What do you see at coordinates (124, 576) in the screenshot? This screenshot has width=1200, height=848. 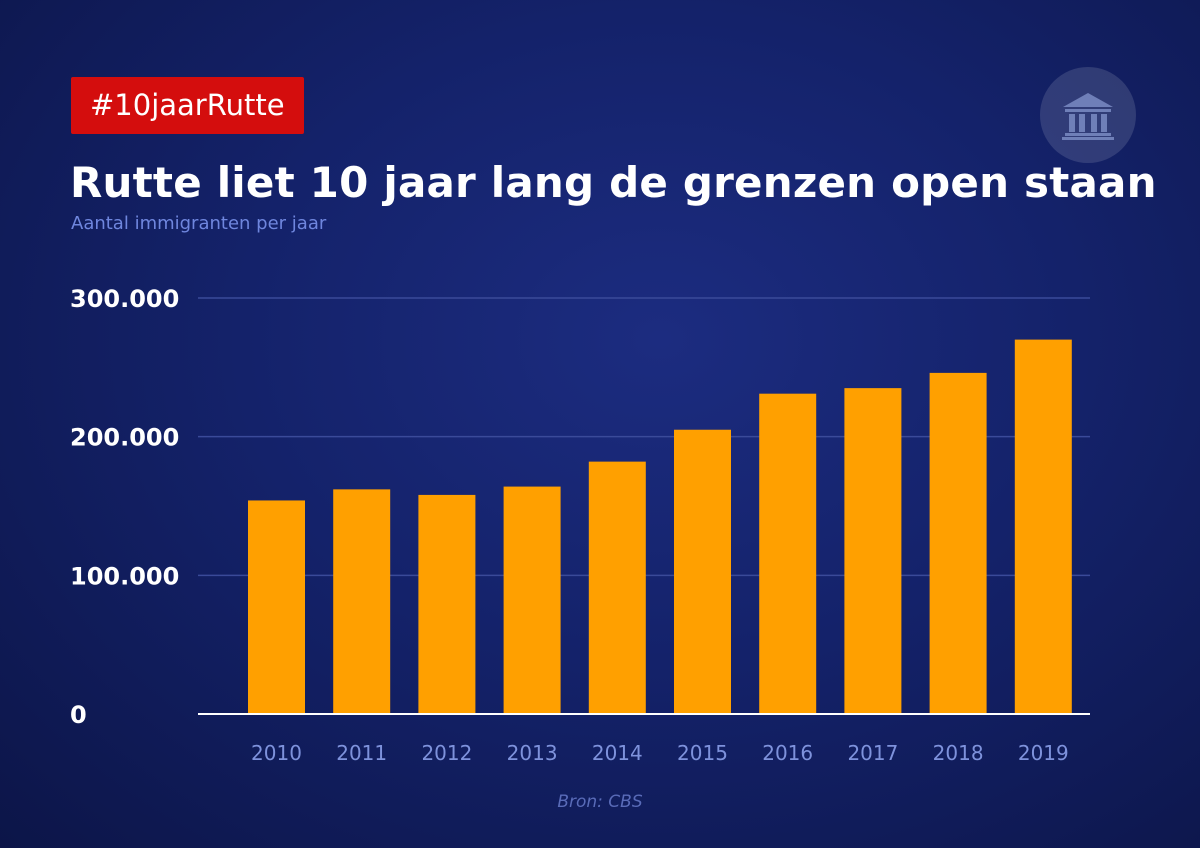 I see `y-tick-label: 100.000` at bounding box center [124, 576].